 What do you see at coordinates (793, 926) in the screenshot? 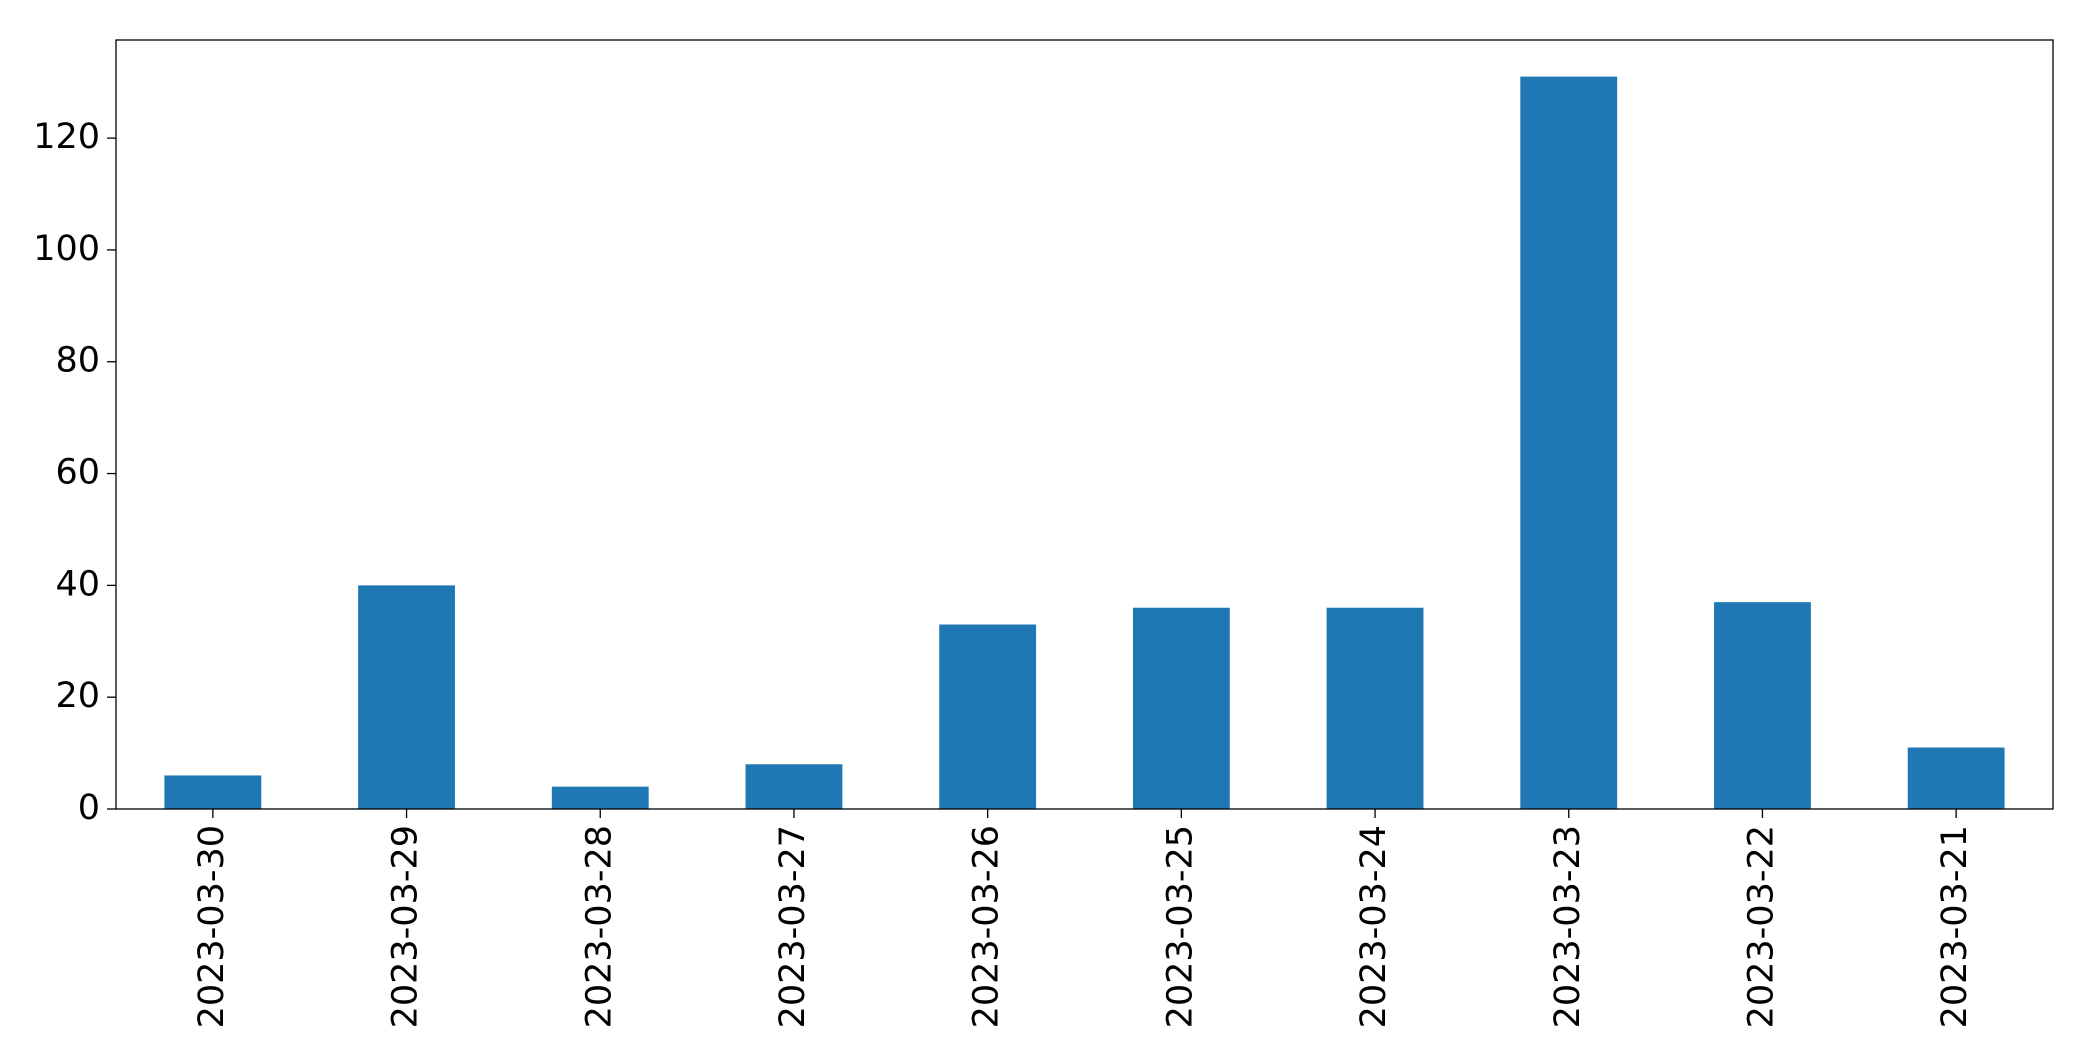
I see `x-tick-label: 2023-03-27` at bounding box center [793, 926].